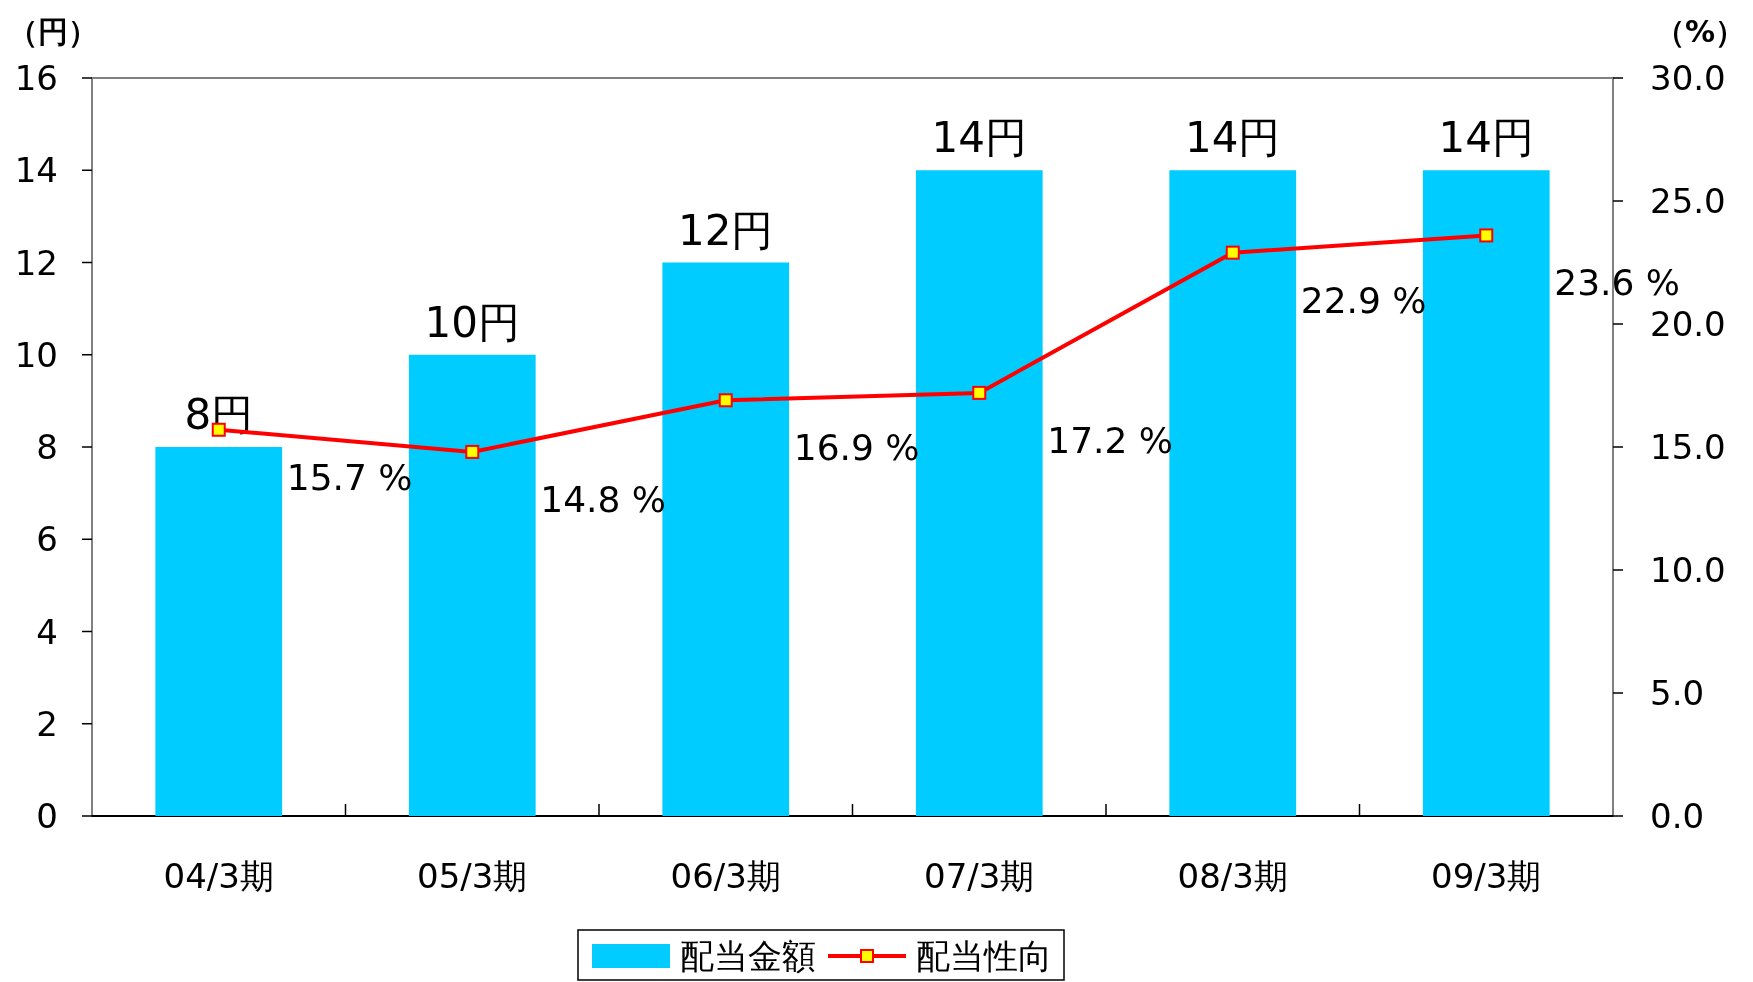  I want to click on y2-tick-label: 15.0, so click(1688, 447).